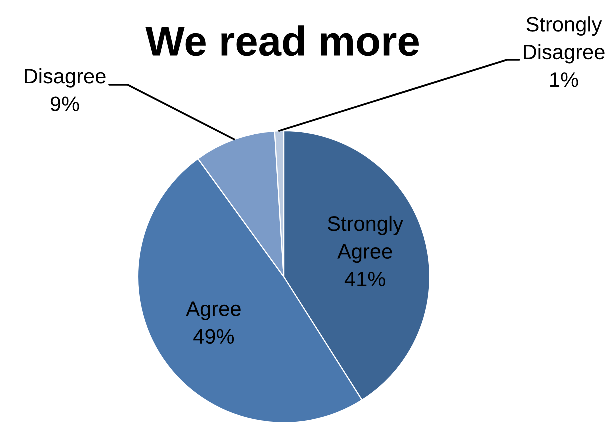 This screenshot has width=613, height=424. What do you see at coordinates (65, 78) in the screenshot?
I see `slice-label: Disagree` at bounding box center [65, 78].